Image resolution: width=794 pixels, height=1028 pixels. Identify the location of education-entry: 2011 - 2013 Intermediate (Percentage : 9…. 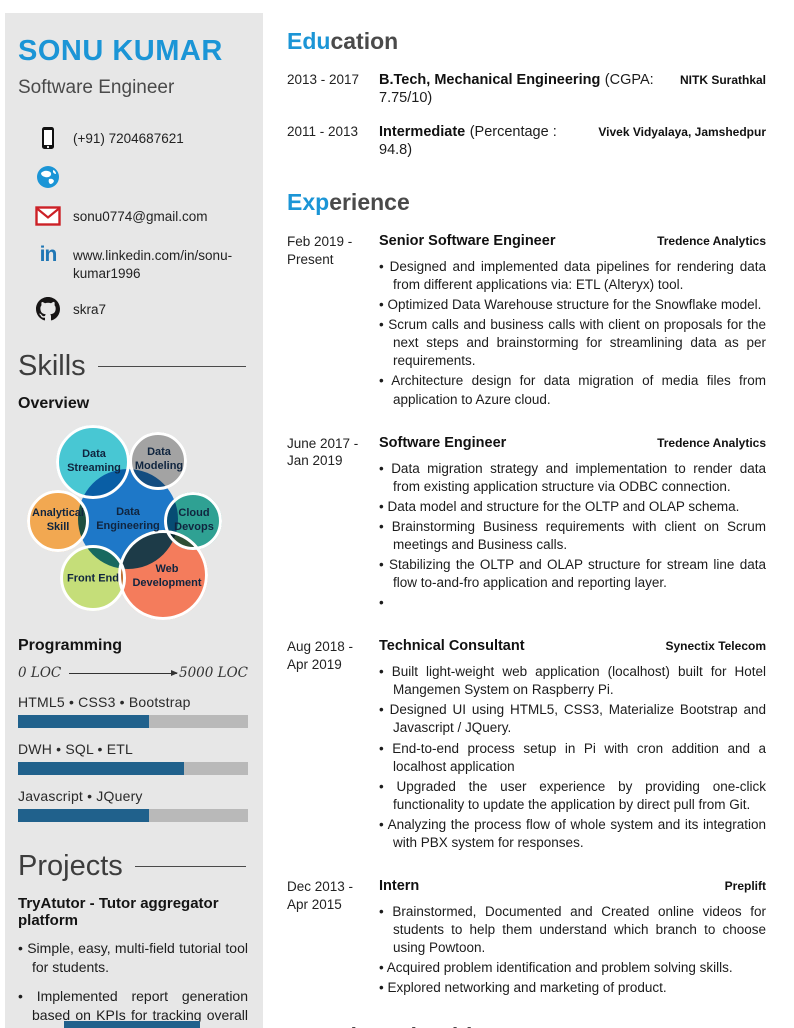
(526, 141).